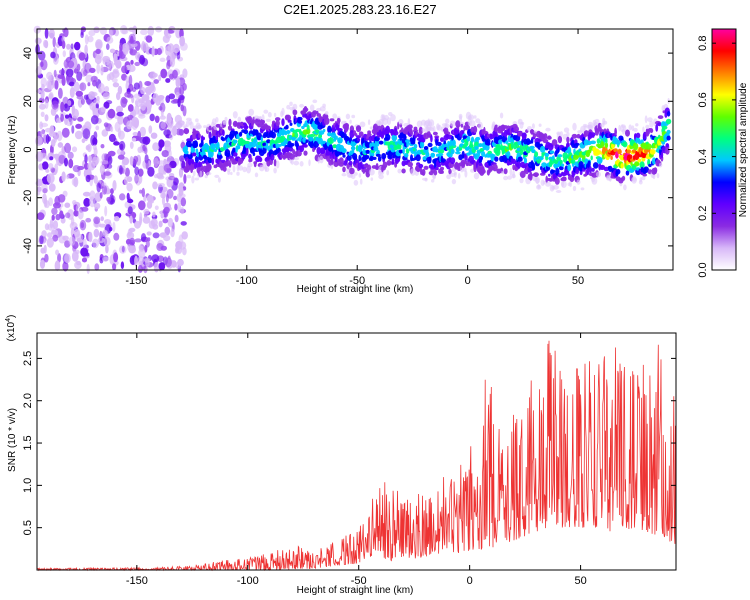 The image size is (750, 600). I want to click on colorbar-scale, so click(724, 149).